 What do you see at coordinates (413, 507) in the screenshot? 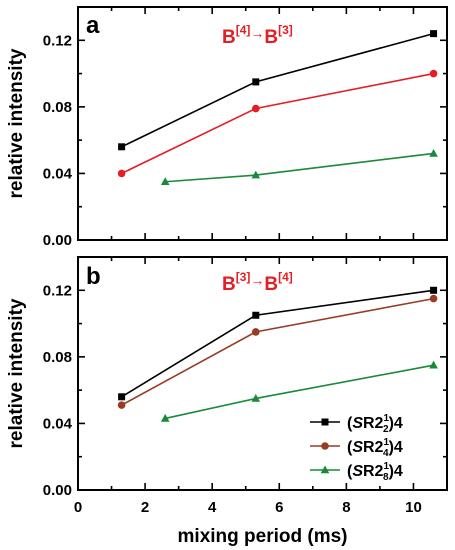
I see `x-tick-label: 10` at bounding box center [413, 507].